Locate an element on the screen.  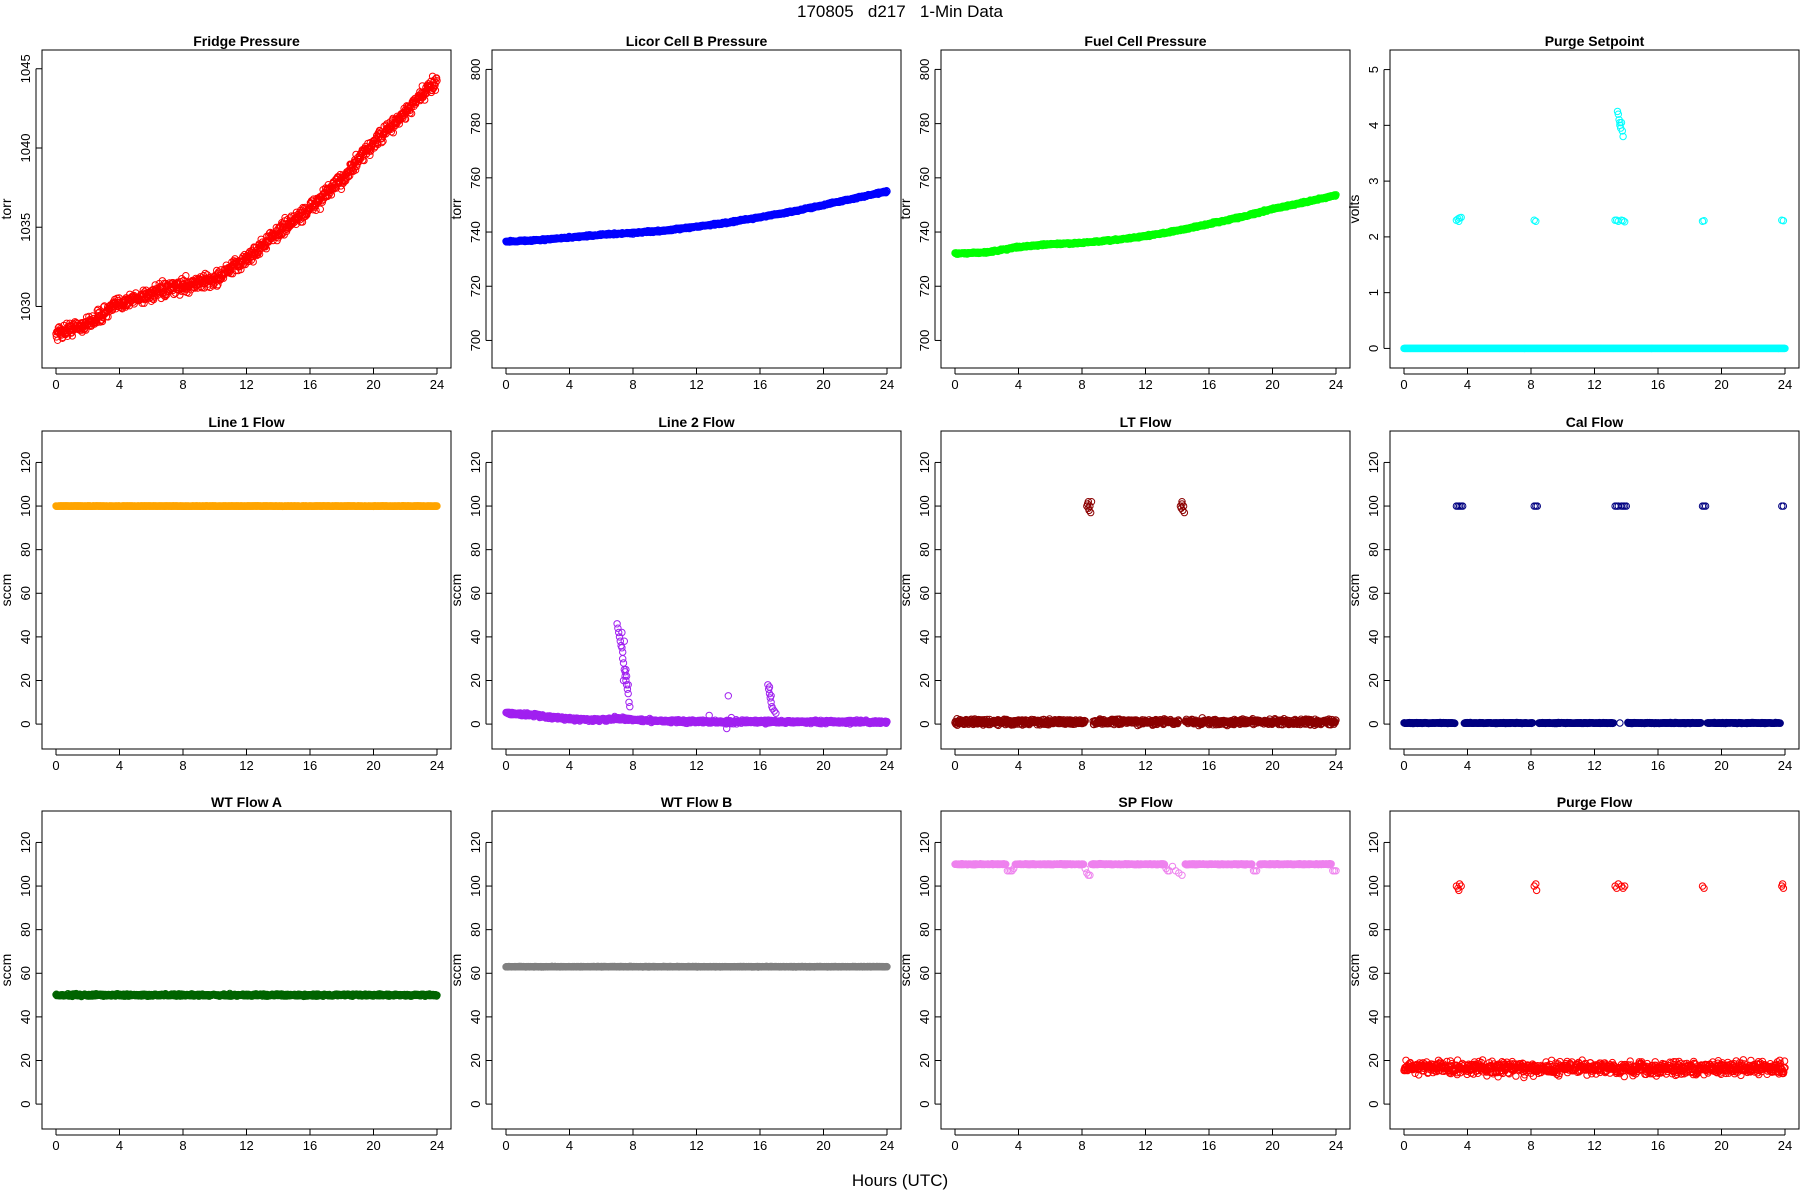
y-tick-label: 100 is located at coordinates (25, 506).